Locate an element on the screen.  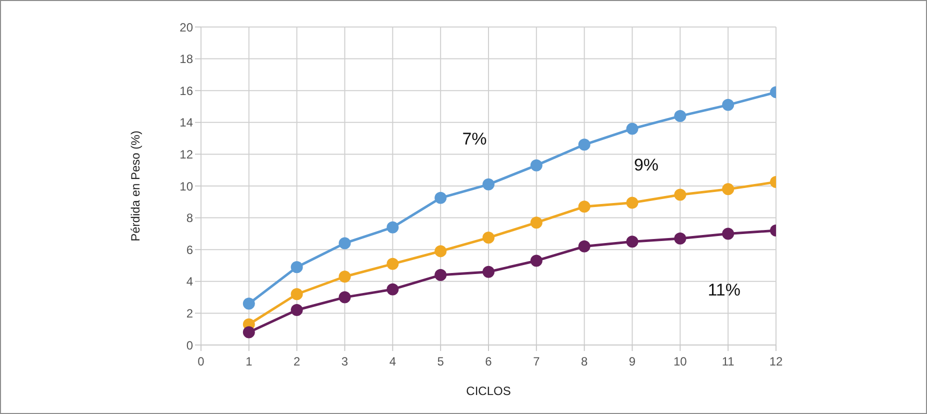
x-tick-label: 9 is located at coordinates (632, 361).